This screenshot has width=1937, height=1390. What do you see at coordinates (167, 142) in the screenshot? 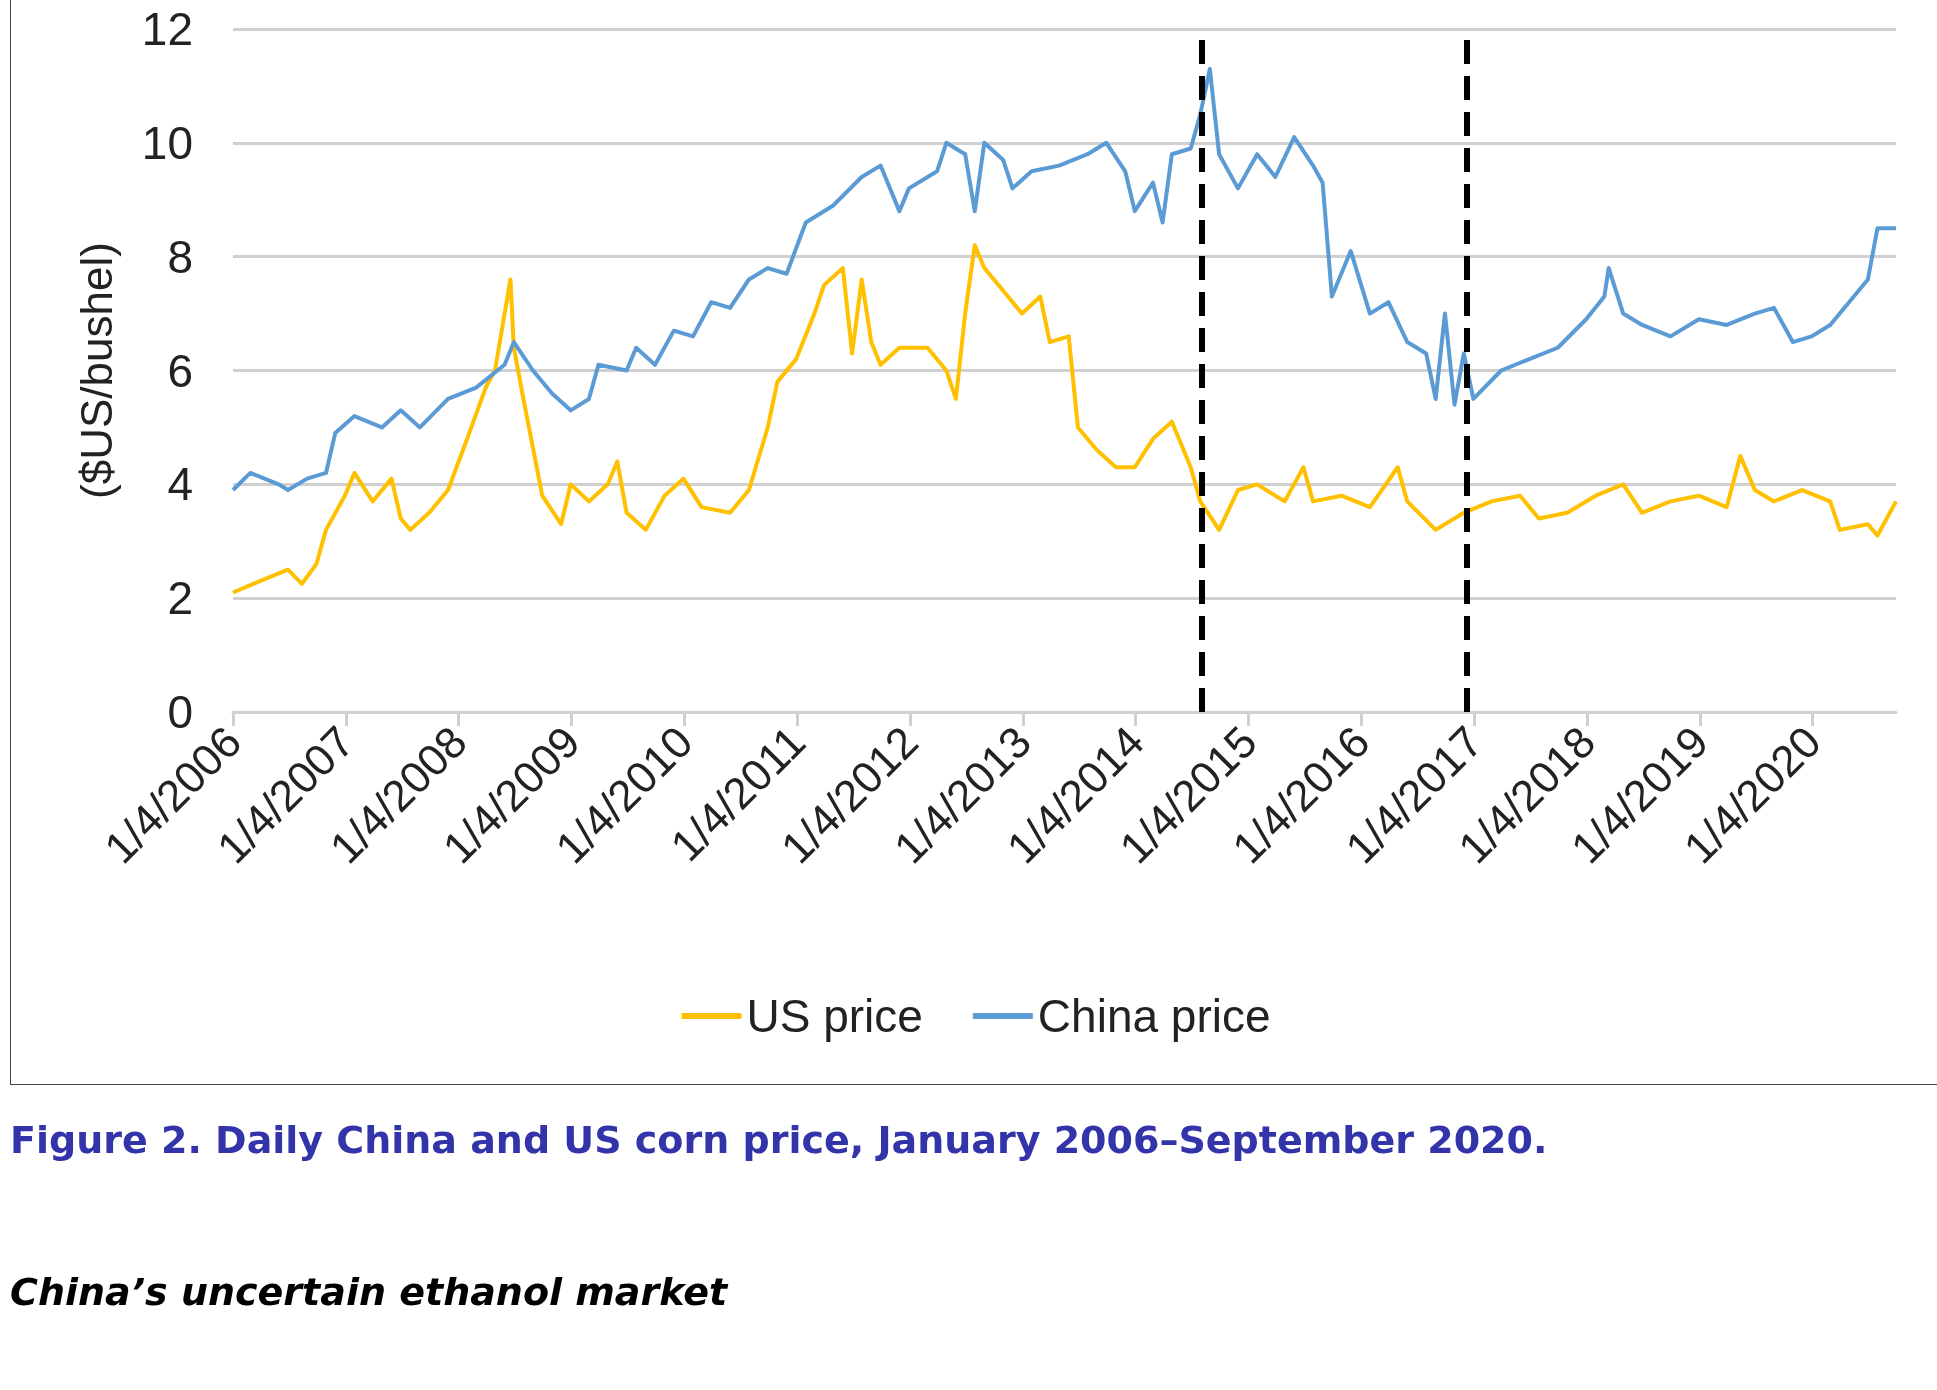
I see `y-tick-label: 10` at bounding box center [167, 142].